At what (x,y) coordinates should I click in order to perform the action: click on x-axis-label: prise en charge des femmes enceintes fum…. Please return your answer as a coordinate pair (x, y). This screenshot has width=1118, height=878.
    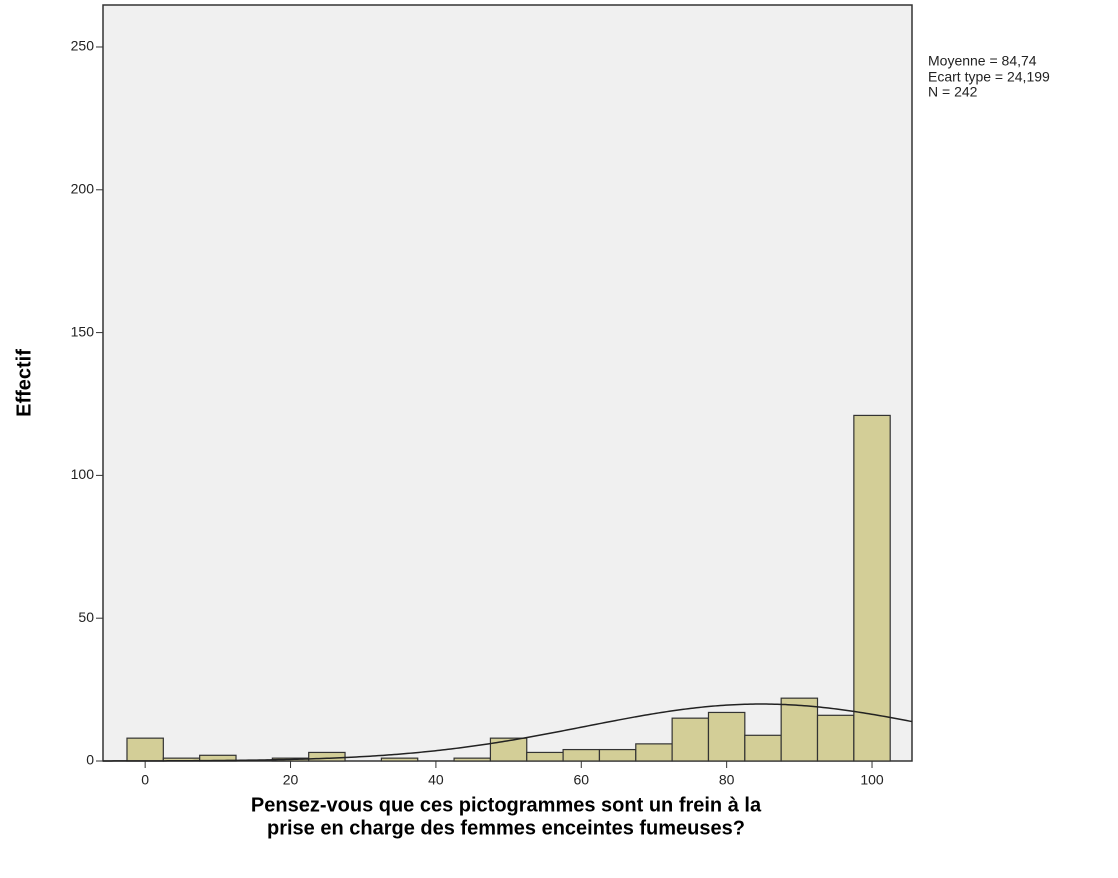
    Looking at the image, I should click on (506, 828).